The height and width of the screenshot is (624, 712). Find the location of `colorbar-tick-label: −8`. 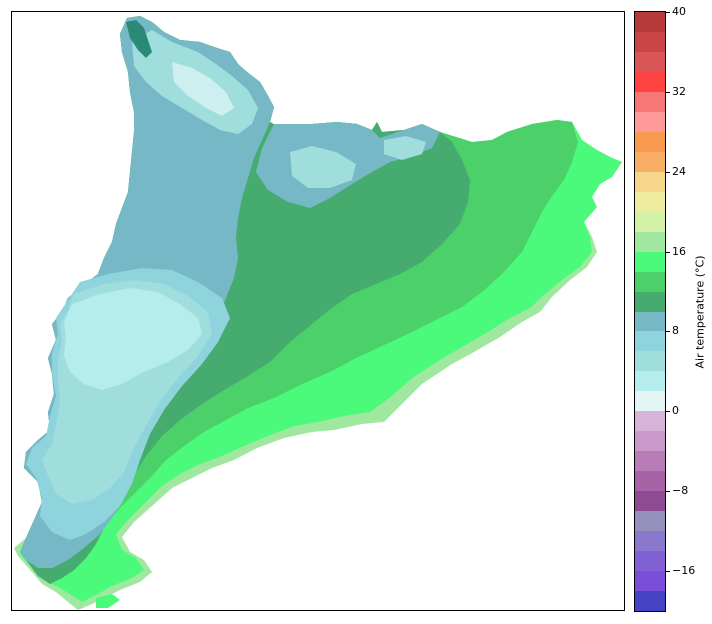

colorbar-tick-label: −8 is located at coordinates (680, 491).